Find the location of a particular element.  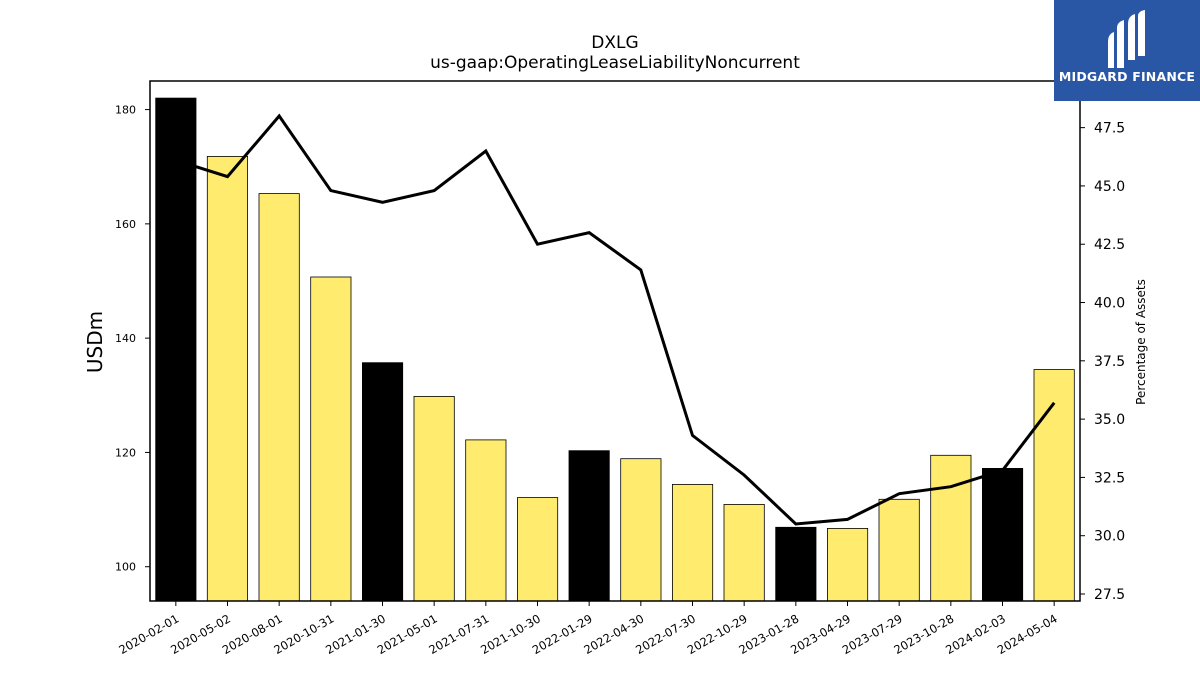

midgard-finance-logo: MIDGARD FINANCE is located at coordinates (1127, 50).